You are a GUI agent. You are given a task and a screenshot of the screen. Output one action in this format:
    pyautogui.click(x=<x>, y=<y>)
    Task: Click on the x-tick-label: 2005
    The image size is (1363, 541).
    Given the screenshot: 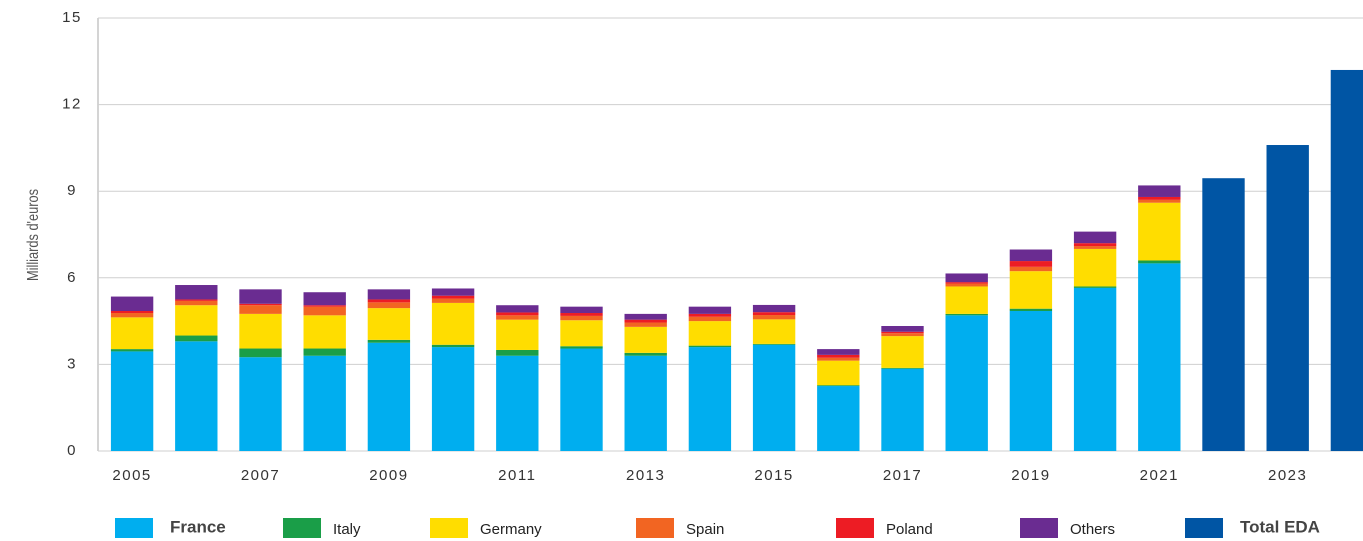 What is the action you would take?
    pyautogui.click(x=131, y=475)
    